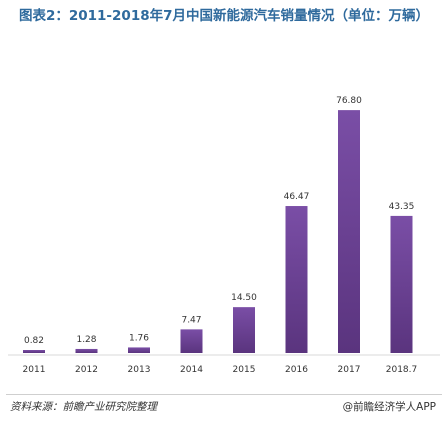  What do you see at coordinates (296, 279) in the screenshot?
I see `bar-2016` at bounding box center [296, 279].